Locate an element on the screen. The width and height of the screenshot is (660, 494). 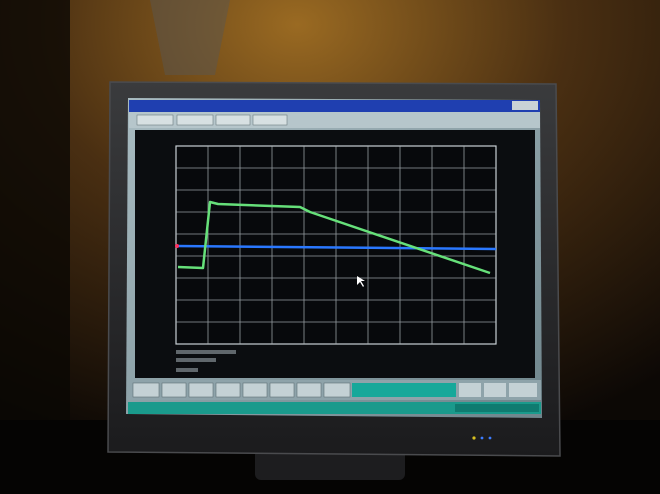
scope-trace-blue is located at coordinates (336, 247).